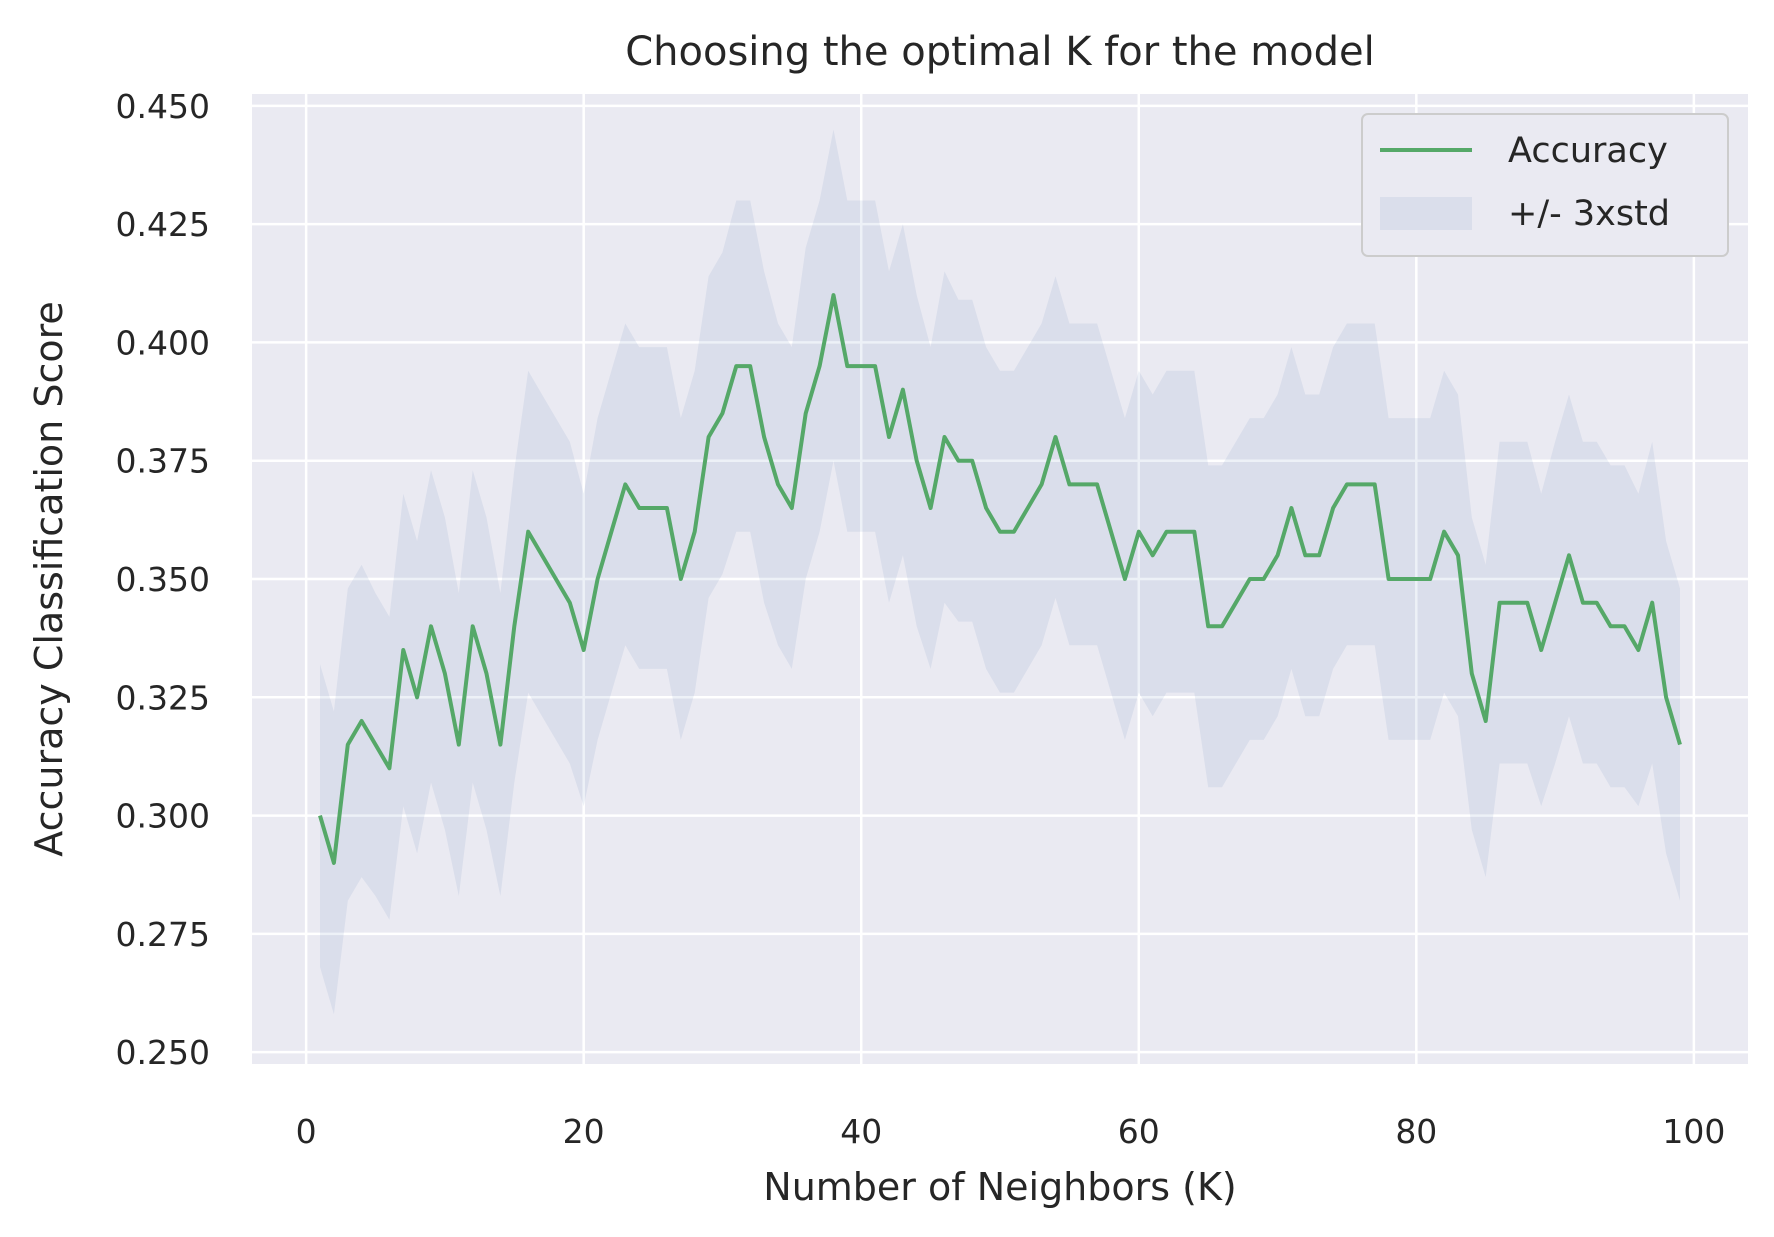 The width and height of the screenshot is (1774, 1237). I want to click on x-tick-label: 100, so click(1693, 1131).